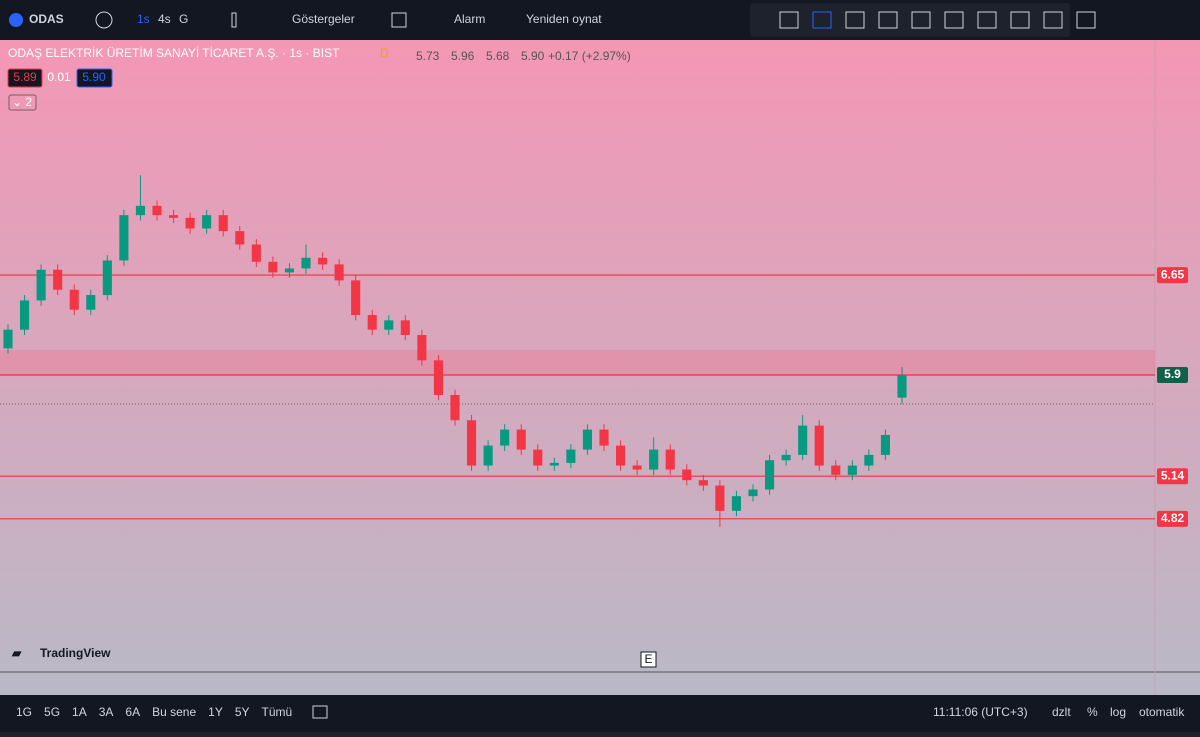  Describe the element at coordinates (59, 77) in the screenshot. I see `spread: 0.01` at that location.